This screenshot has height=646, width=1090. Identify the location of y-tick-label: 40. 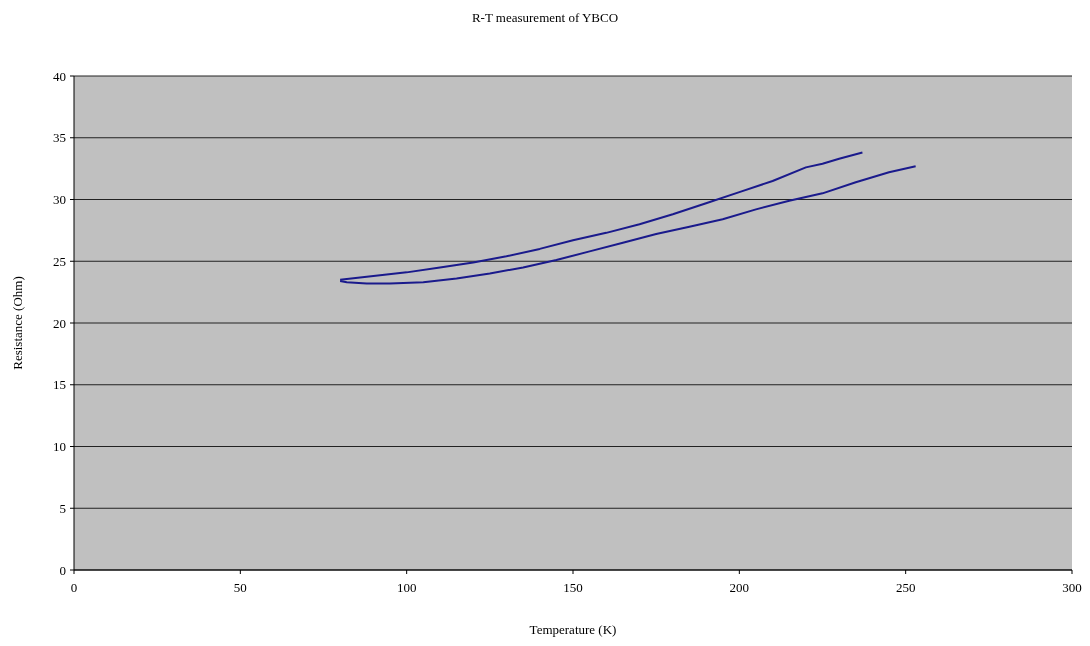
(59, 76).